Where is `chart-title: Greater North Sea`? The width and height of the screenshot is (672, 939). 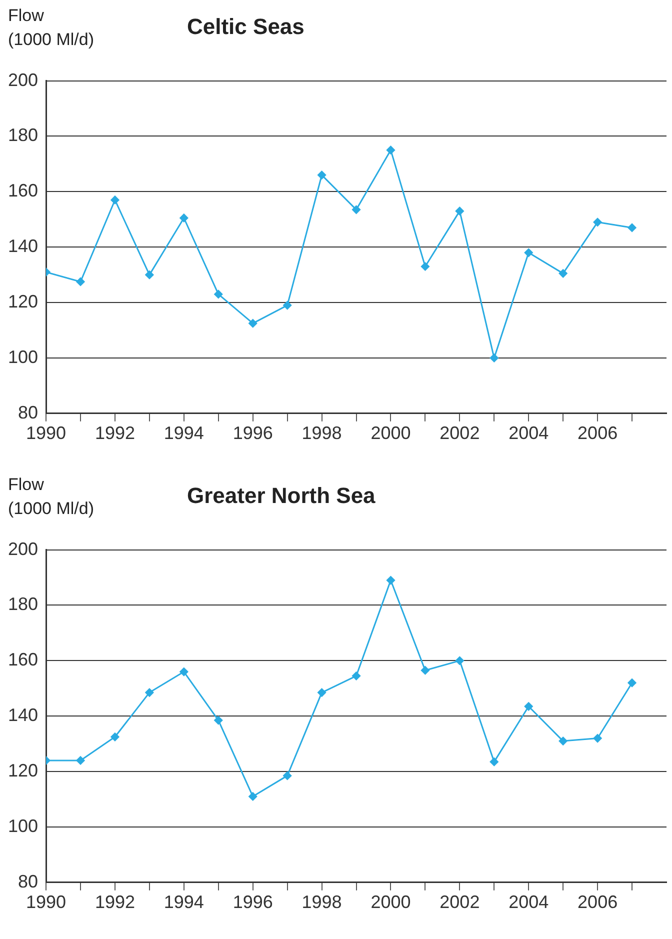 chart-title: Greater North Sea is located at coordinates (281, 496).